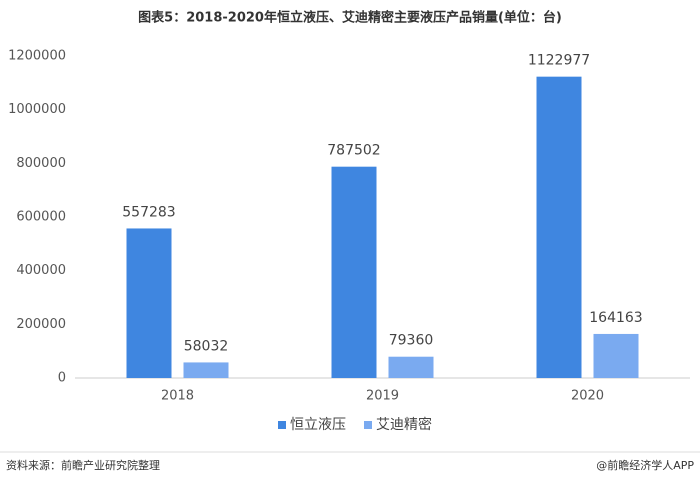  I want to click on chart-title: 图表5：2018-2020年恒立液压、艾迪精密主要液压产品销量(单位：台), so click(350, 18).